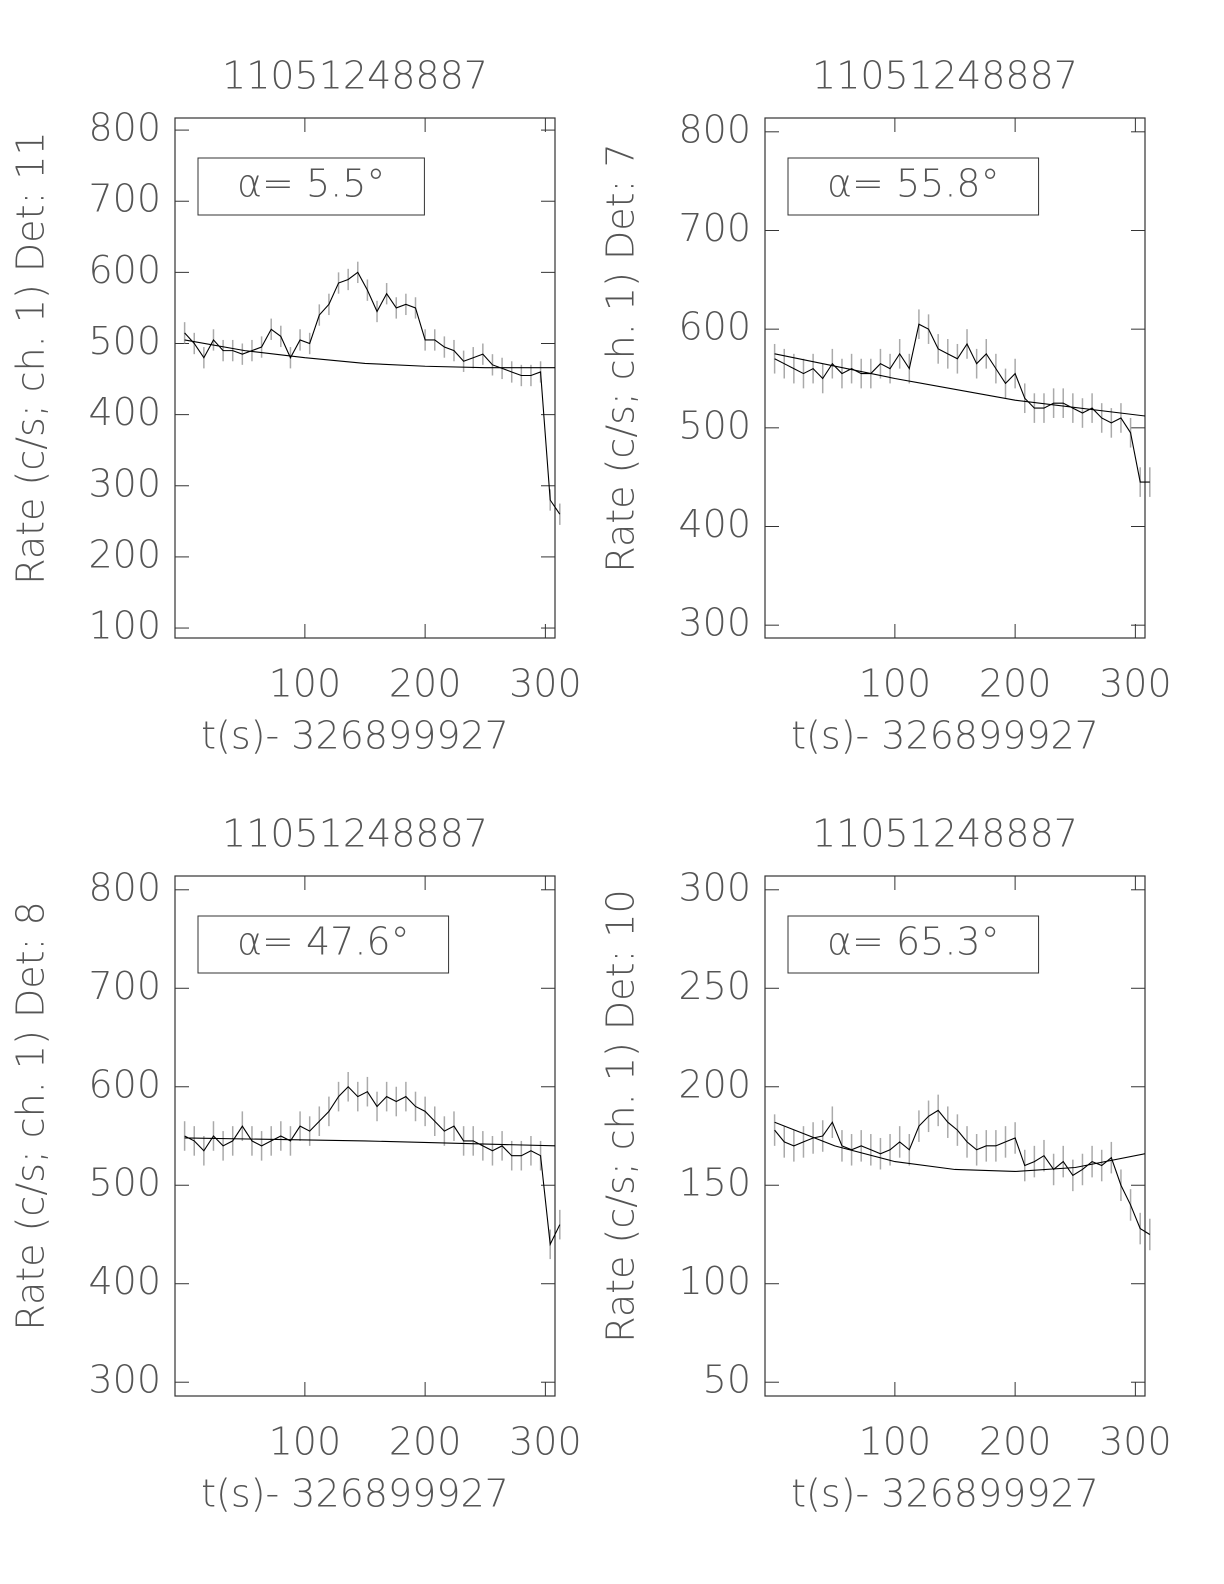 The height and width of the screenshot is (1584, 1224). Describe the element at coordinates (727, 1380) in the screenshot. I see `y-tick-label: 50` at that location.